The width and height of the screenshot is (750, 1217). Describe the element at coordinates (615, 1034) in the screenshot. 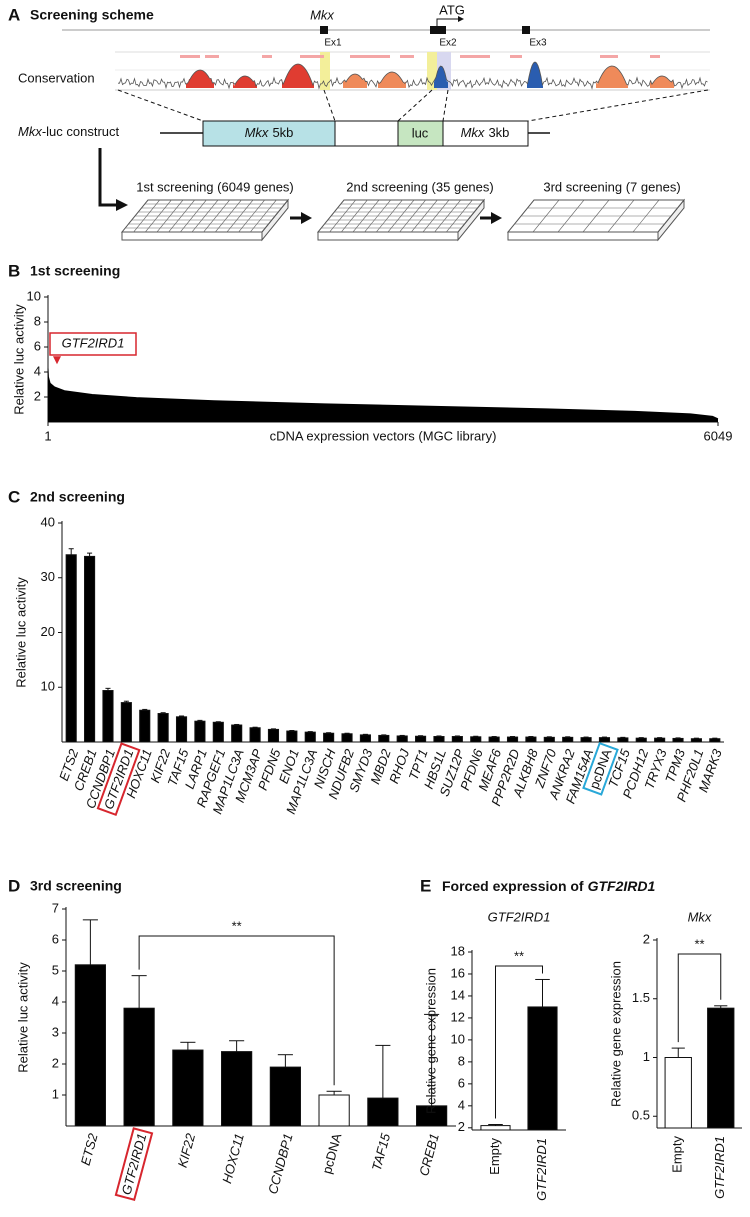

I see `y-axis-title: Relative gene expression` at that location.